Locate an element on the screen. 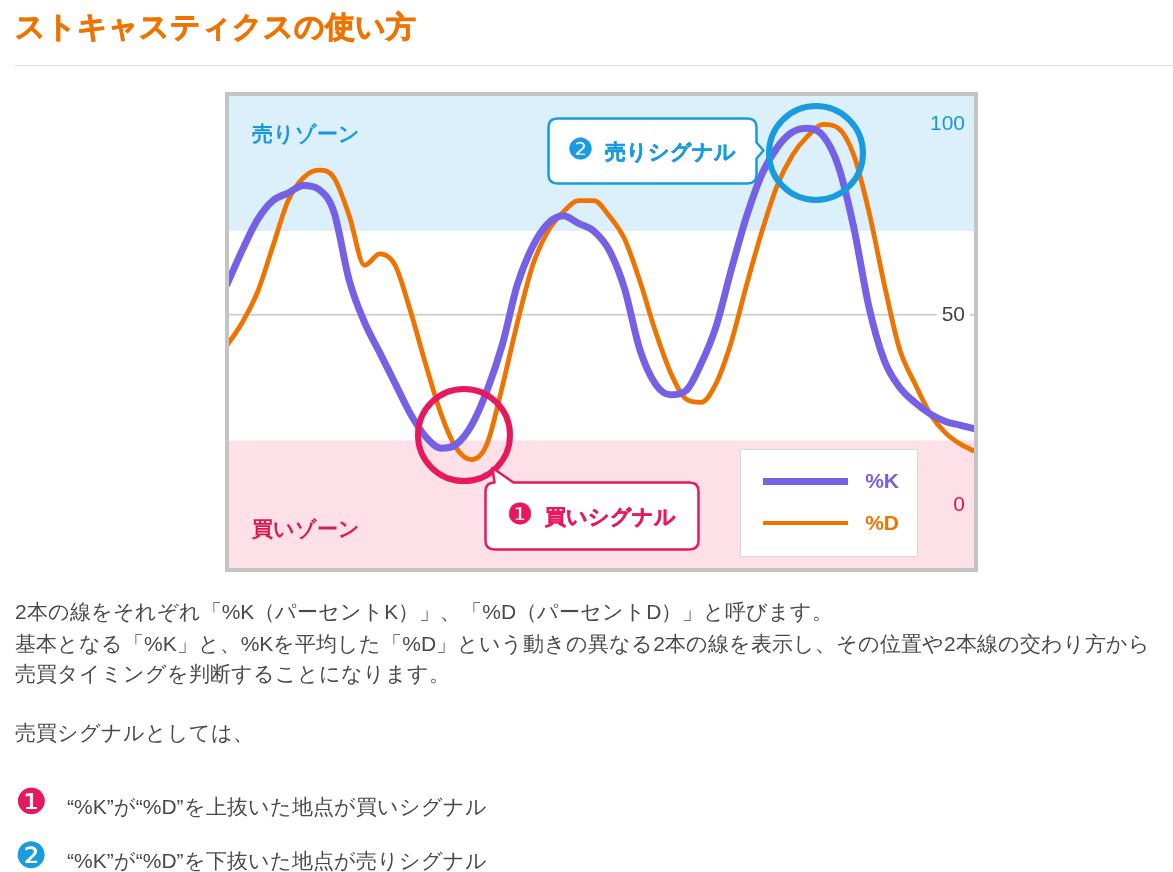  y-tick-label: 50 is located at coordinates (953, 313).